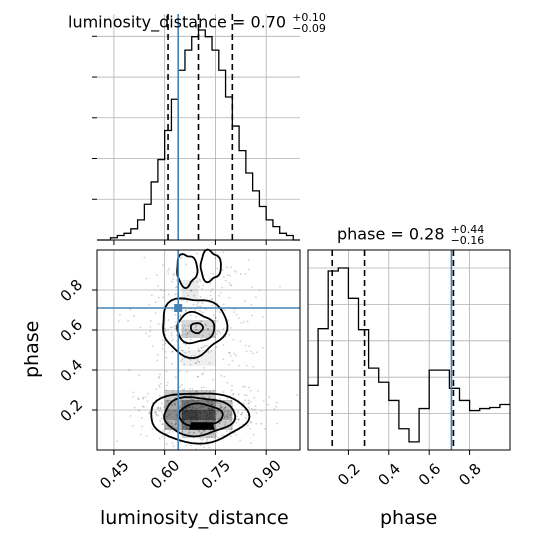 This screenshot has width=550, height=555. Describe the element at coordinates (389, 475) in the screenshot. I see `phase-hist-xtick-label-1: 0.4` at that location.